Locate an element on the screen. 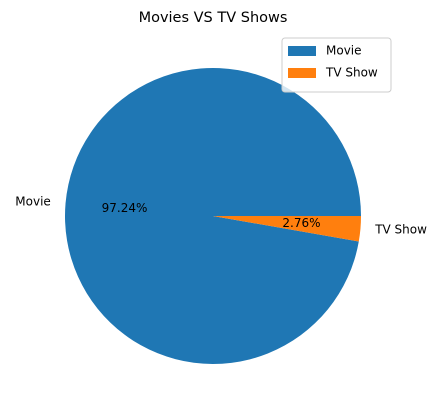 This screenshot has width=444, height=411. pie-slice is located at coordinates (287, 229).